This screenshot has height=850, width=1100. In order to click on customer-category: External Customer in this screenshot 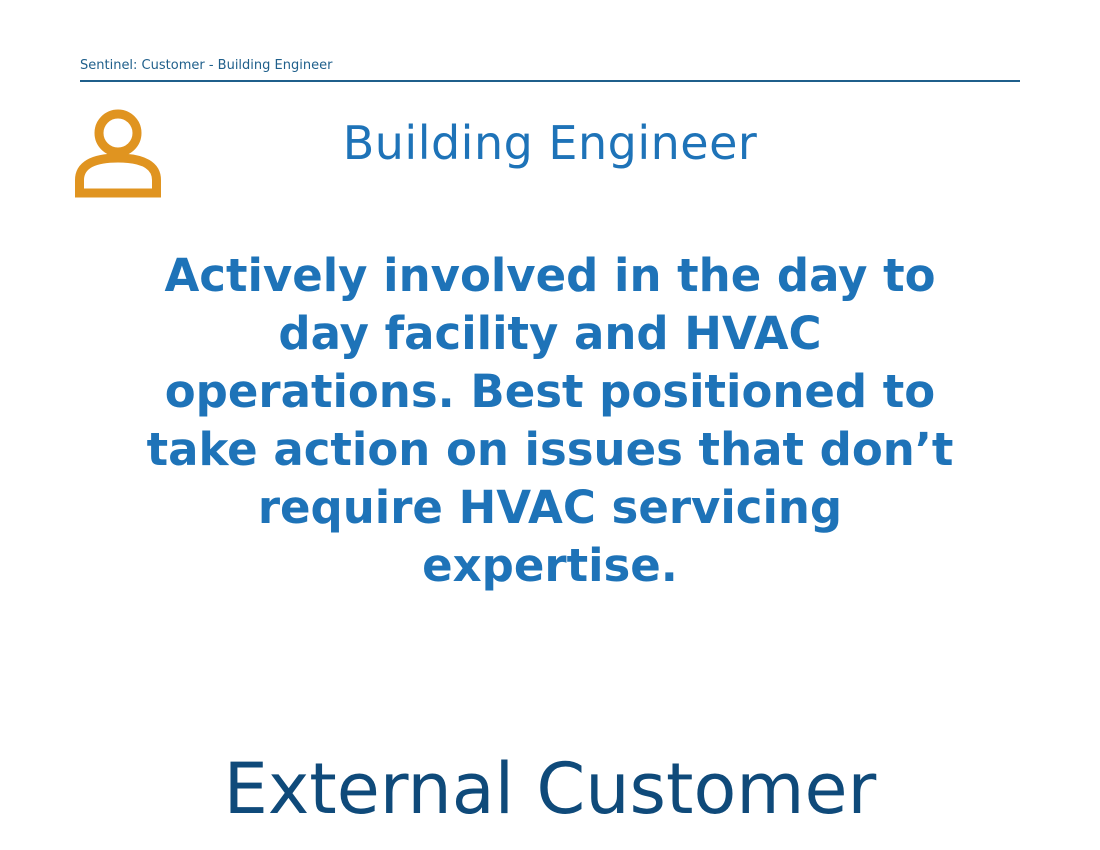, I will do `click(550, 789)`.